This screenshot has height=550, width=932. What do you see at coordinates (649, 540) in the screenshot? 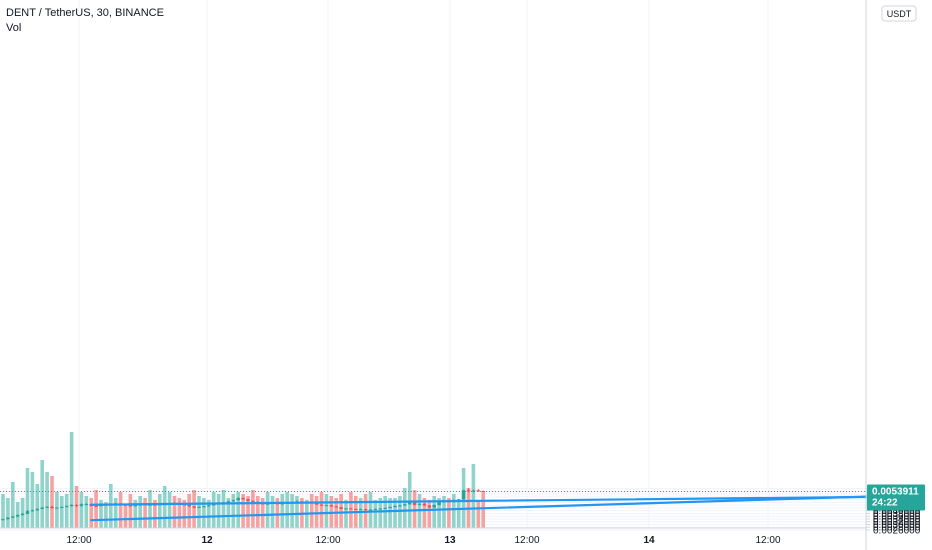
I see `time-tick-label: 14` at bounding box center [649, 540].